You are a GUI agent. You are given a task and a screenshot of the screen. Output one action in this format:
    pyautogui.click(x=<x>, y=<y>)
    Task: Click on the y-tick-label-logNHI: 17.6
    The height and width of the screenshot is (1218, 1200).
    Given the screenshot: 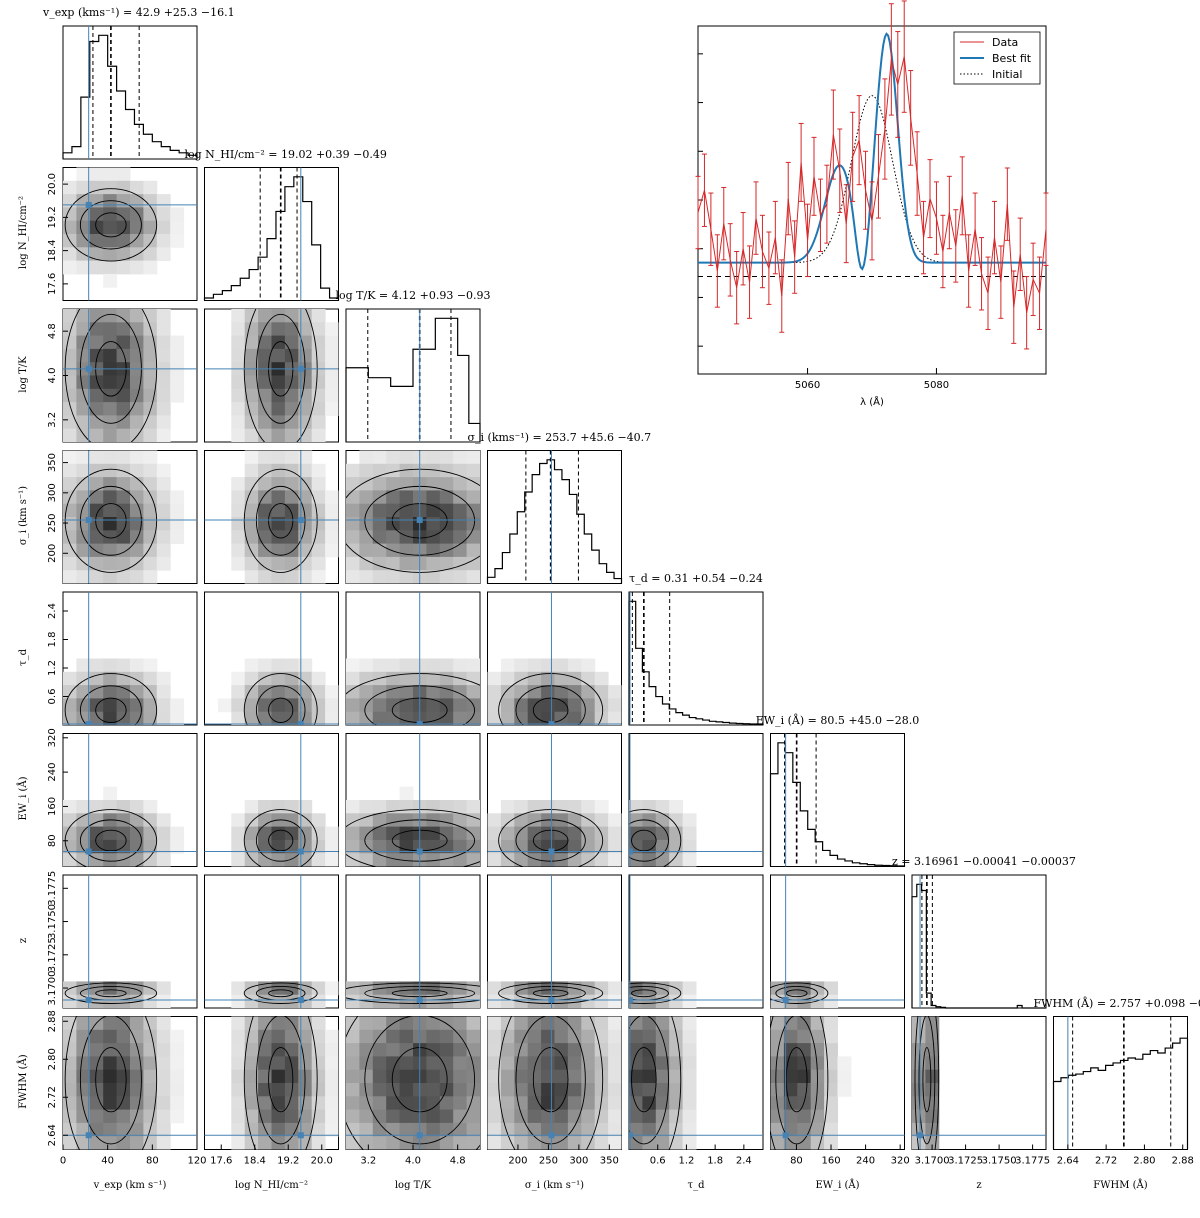 What is the action you would take?
    pyautogui.click(x=52, y=284)
    